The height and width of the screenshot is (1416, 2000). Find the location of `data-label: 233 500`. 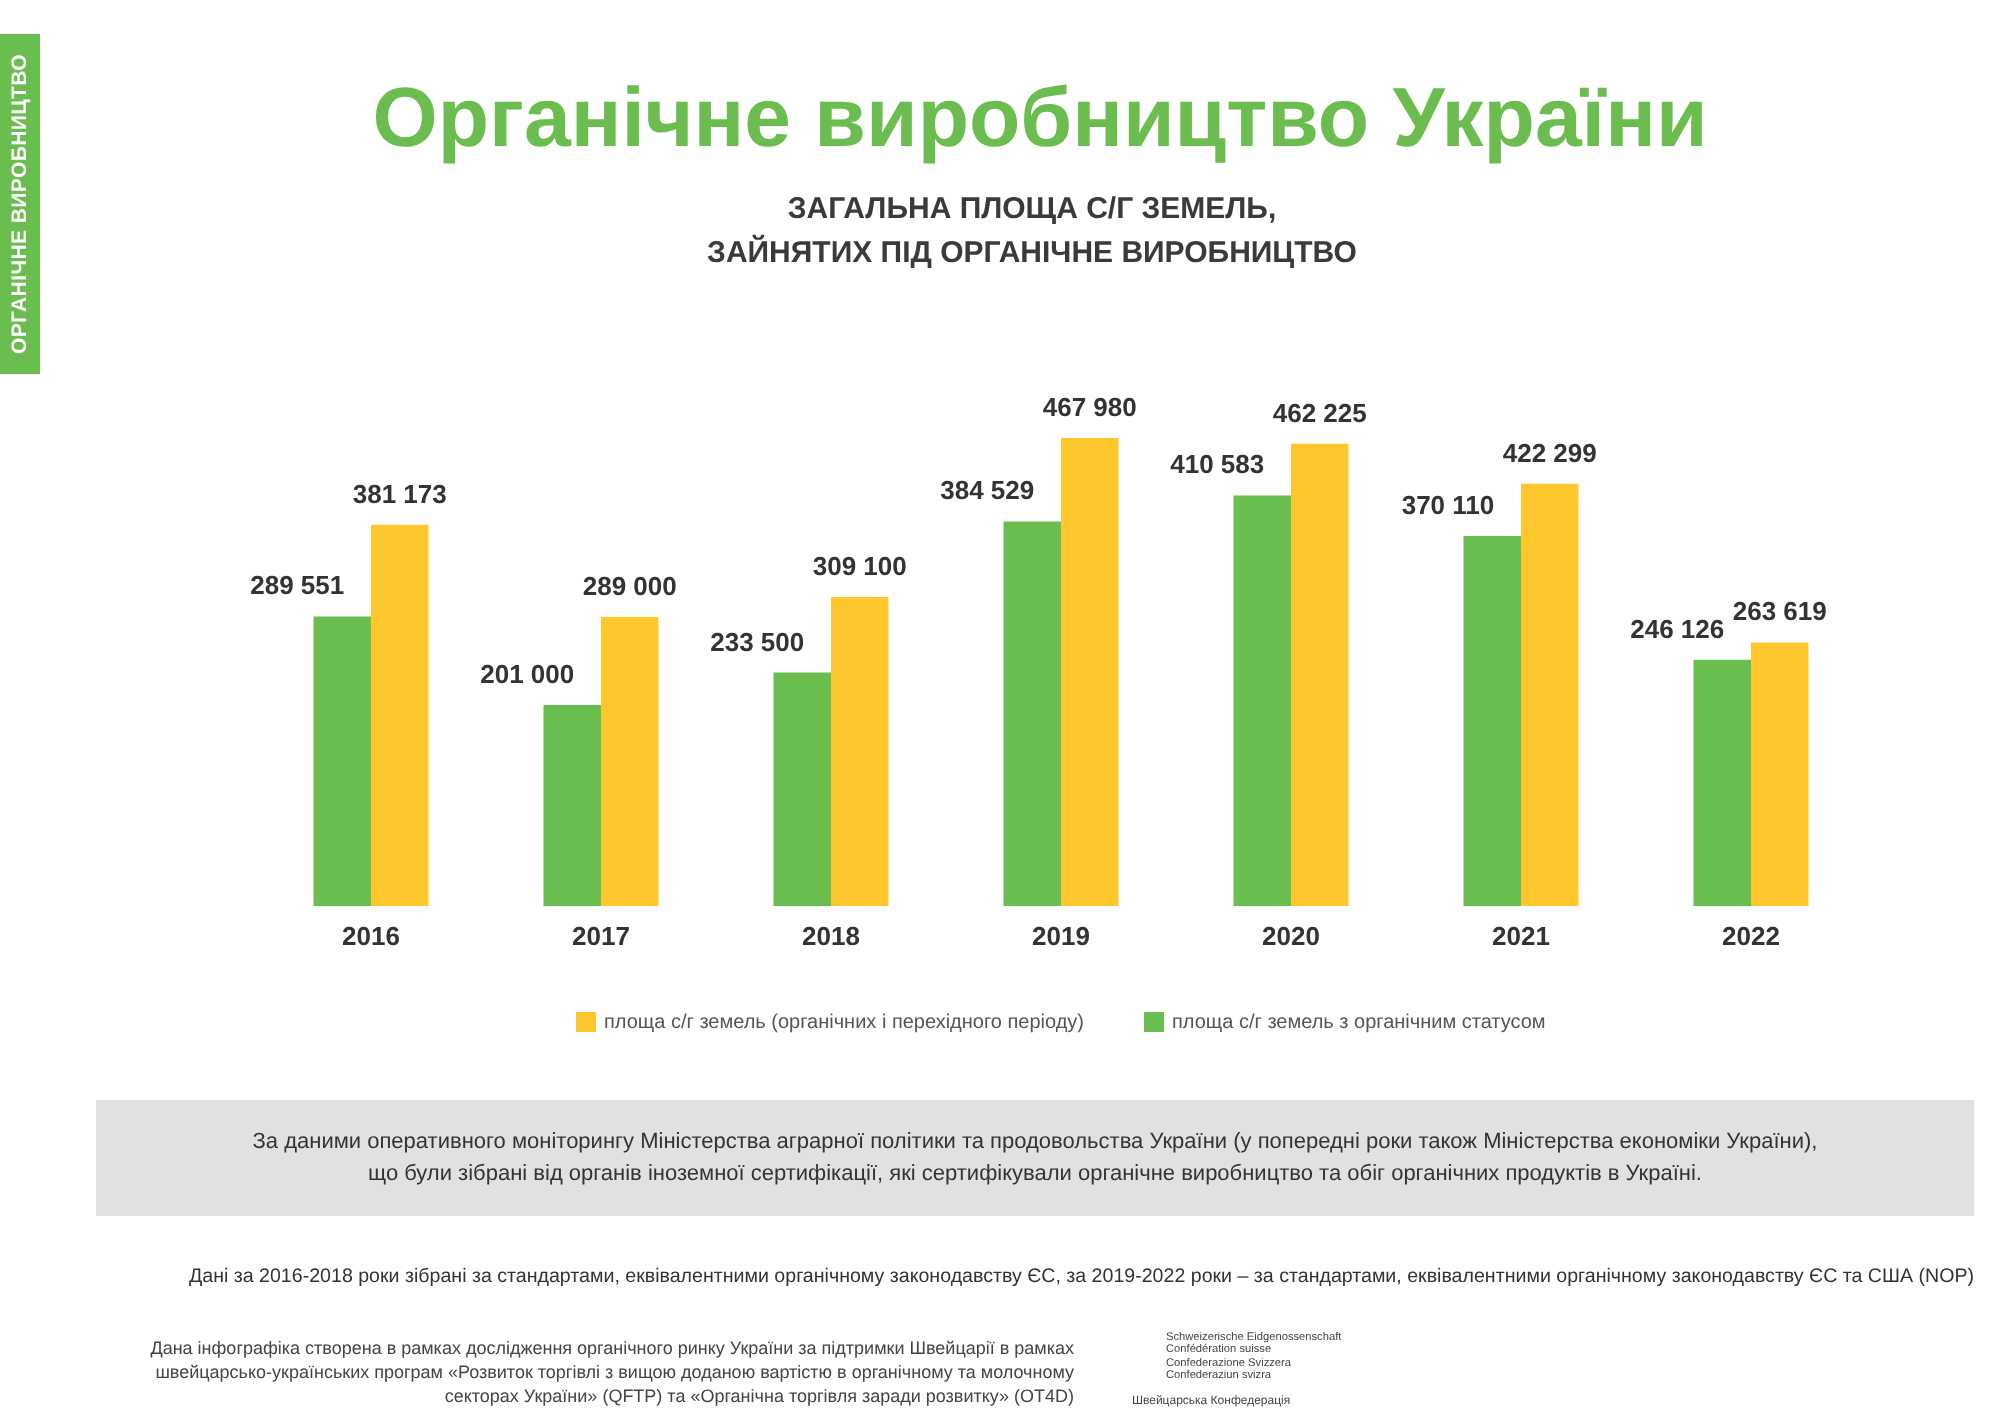

data-label: 233 500 is located at coordinates (757, 641).